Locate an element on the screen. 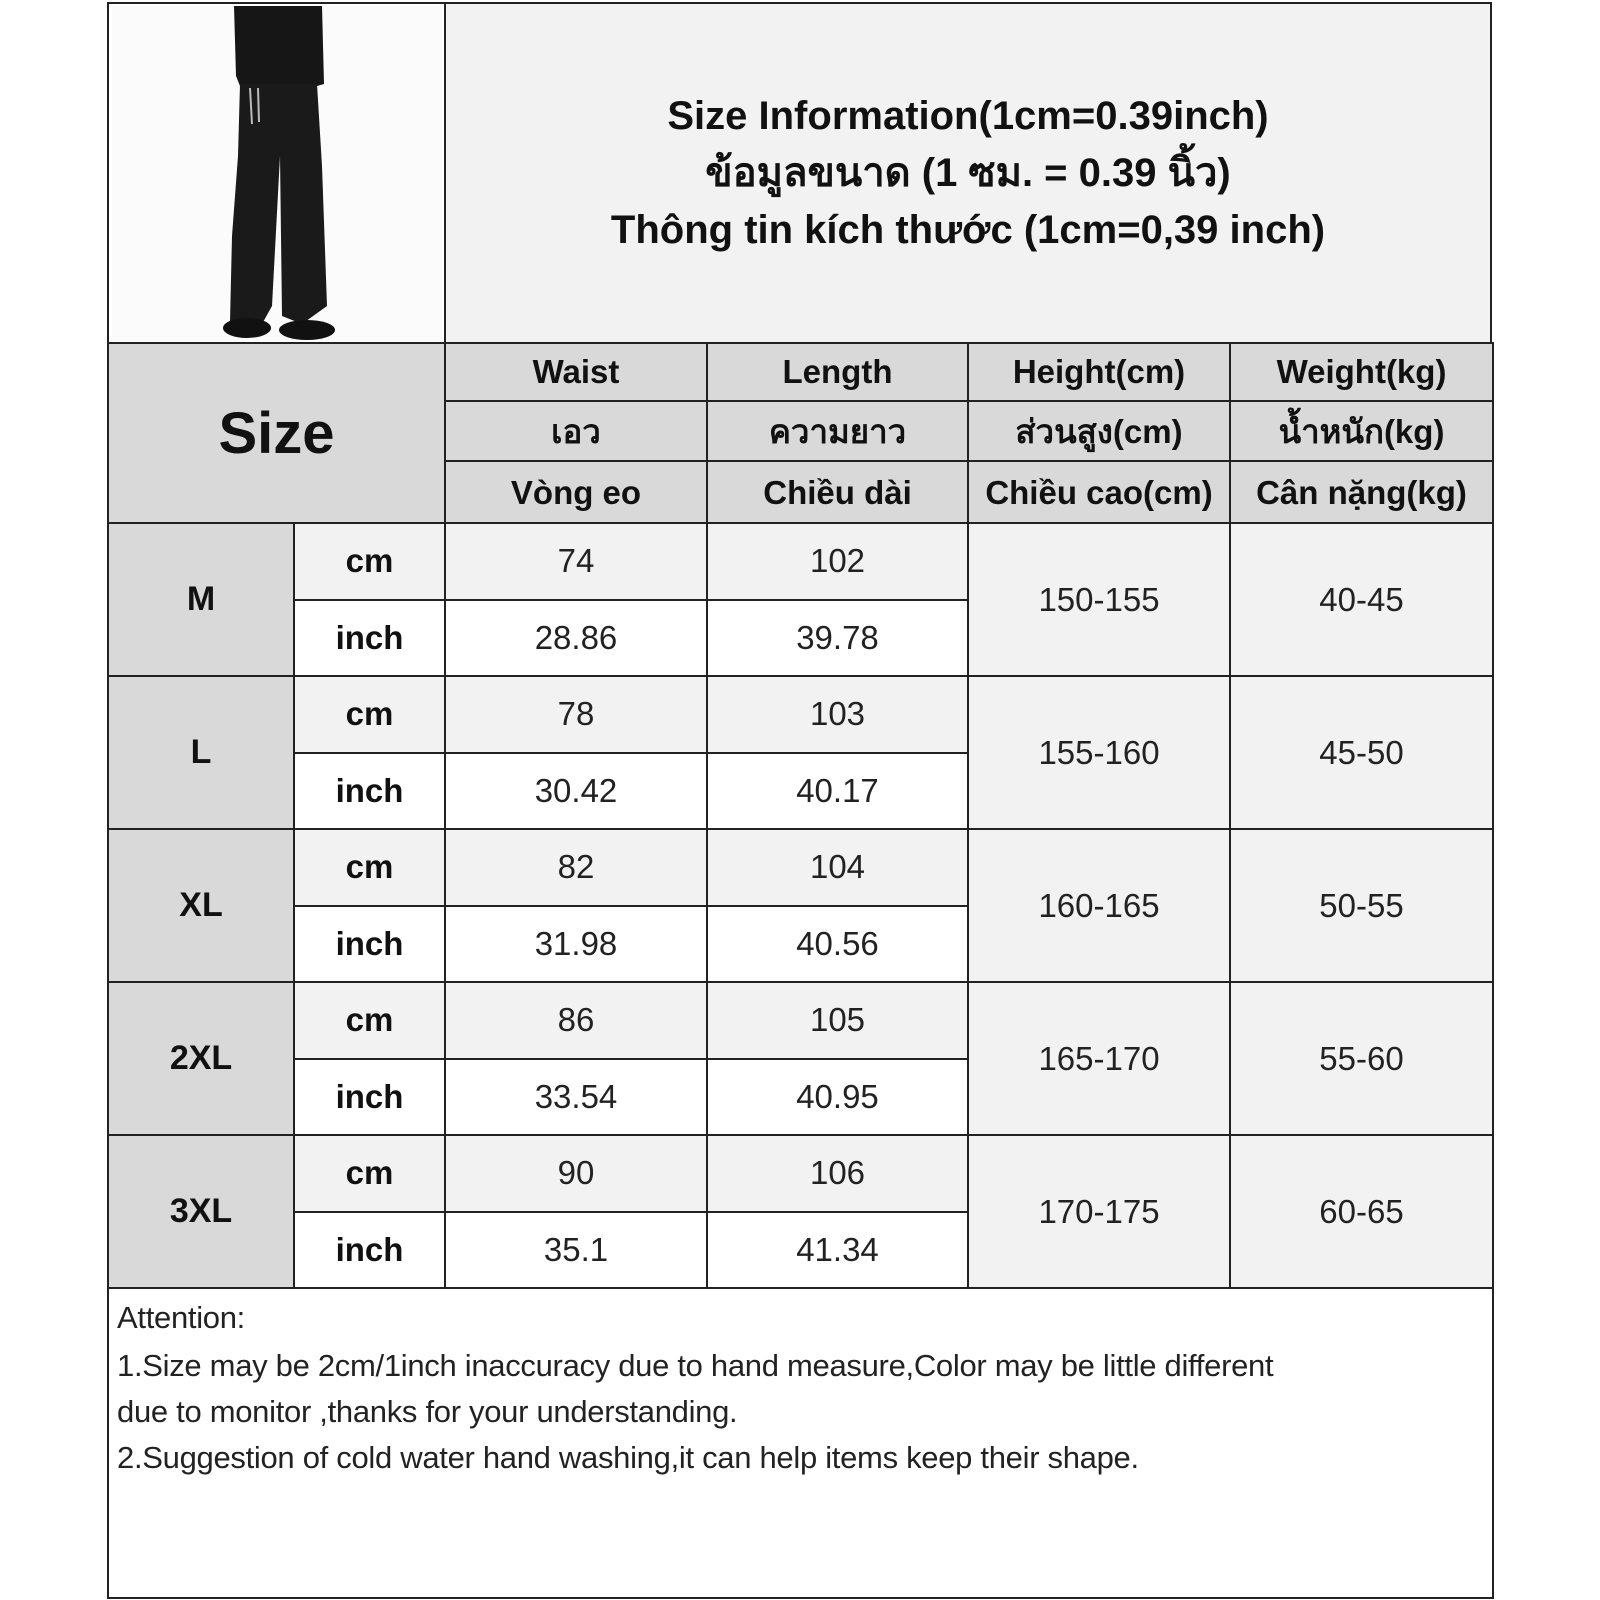 Image resolution: width=1600 pixels, height=1600 pixels. length-inch: 41.34 is located at coordinates (837, 1249).